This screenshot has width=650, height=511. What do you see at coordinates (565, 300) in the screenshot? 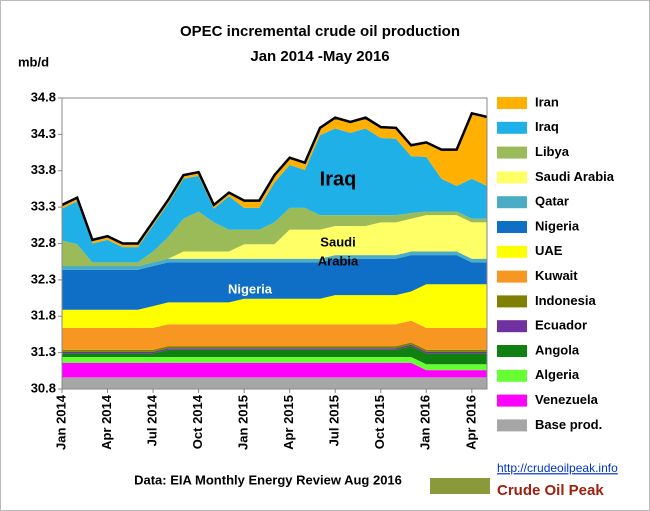
I see `legend-label: Indonesia` at bounding box center [565, 300].